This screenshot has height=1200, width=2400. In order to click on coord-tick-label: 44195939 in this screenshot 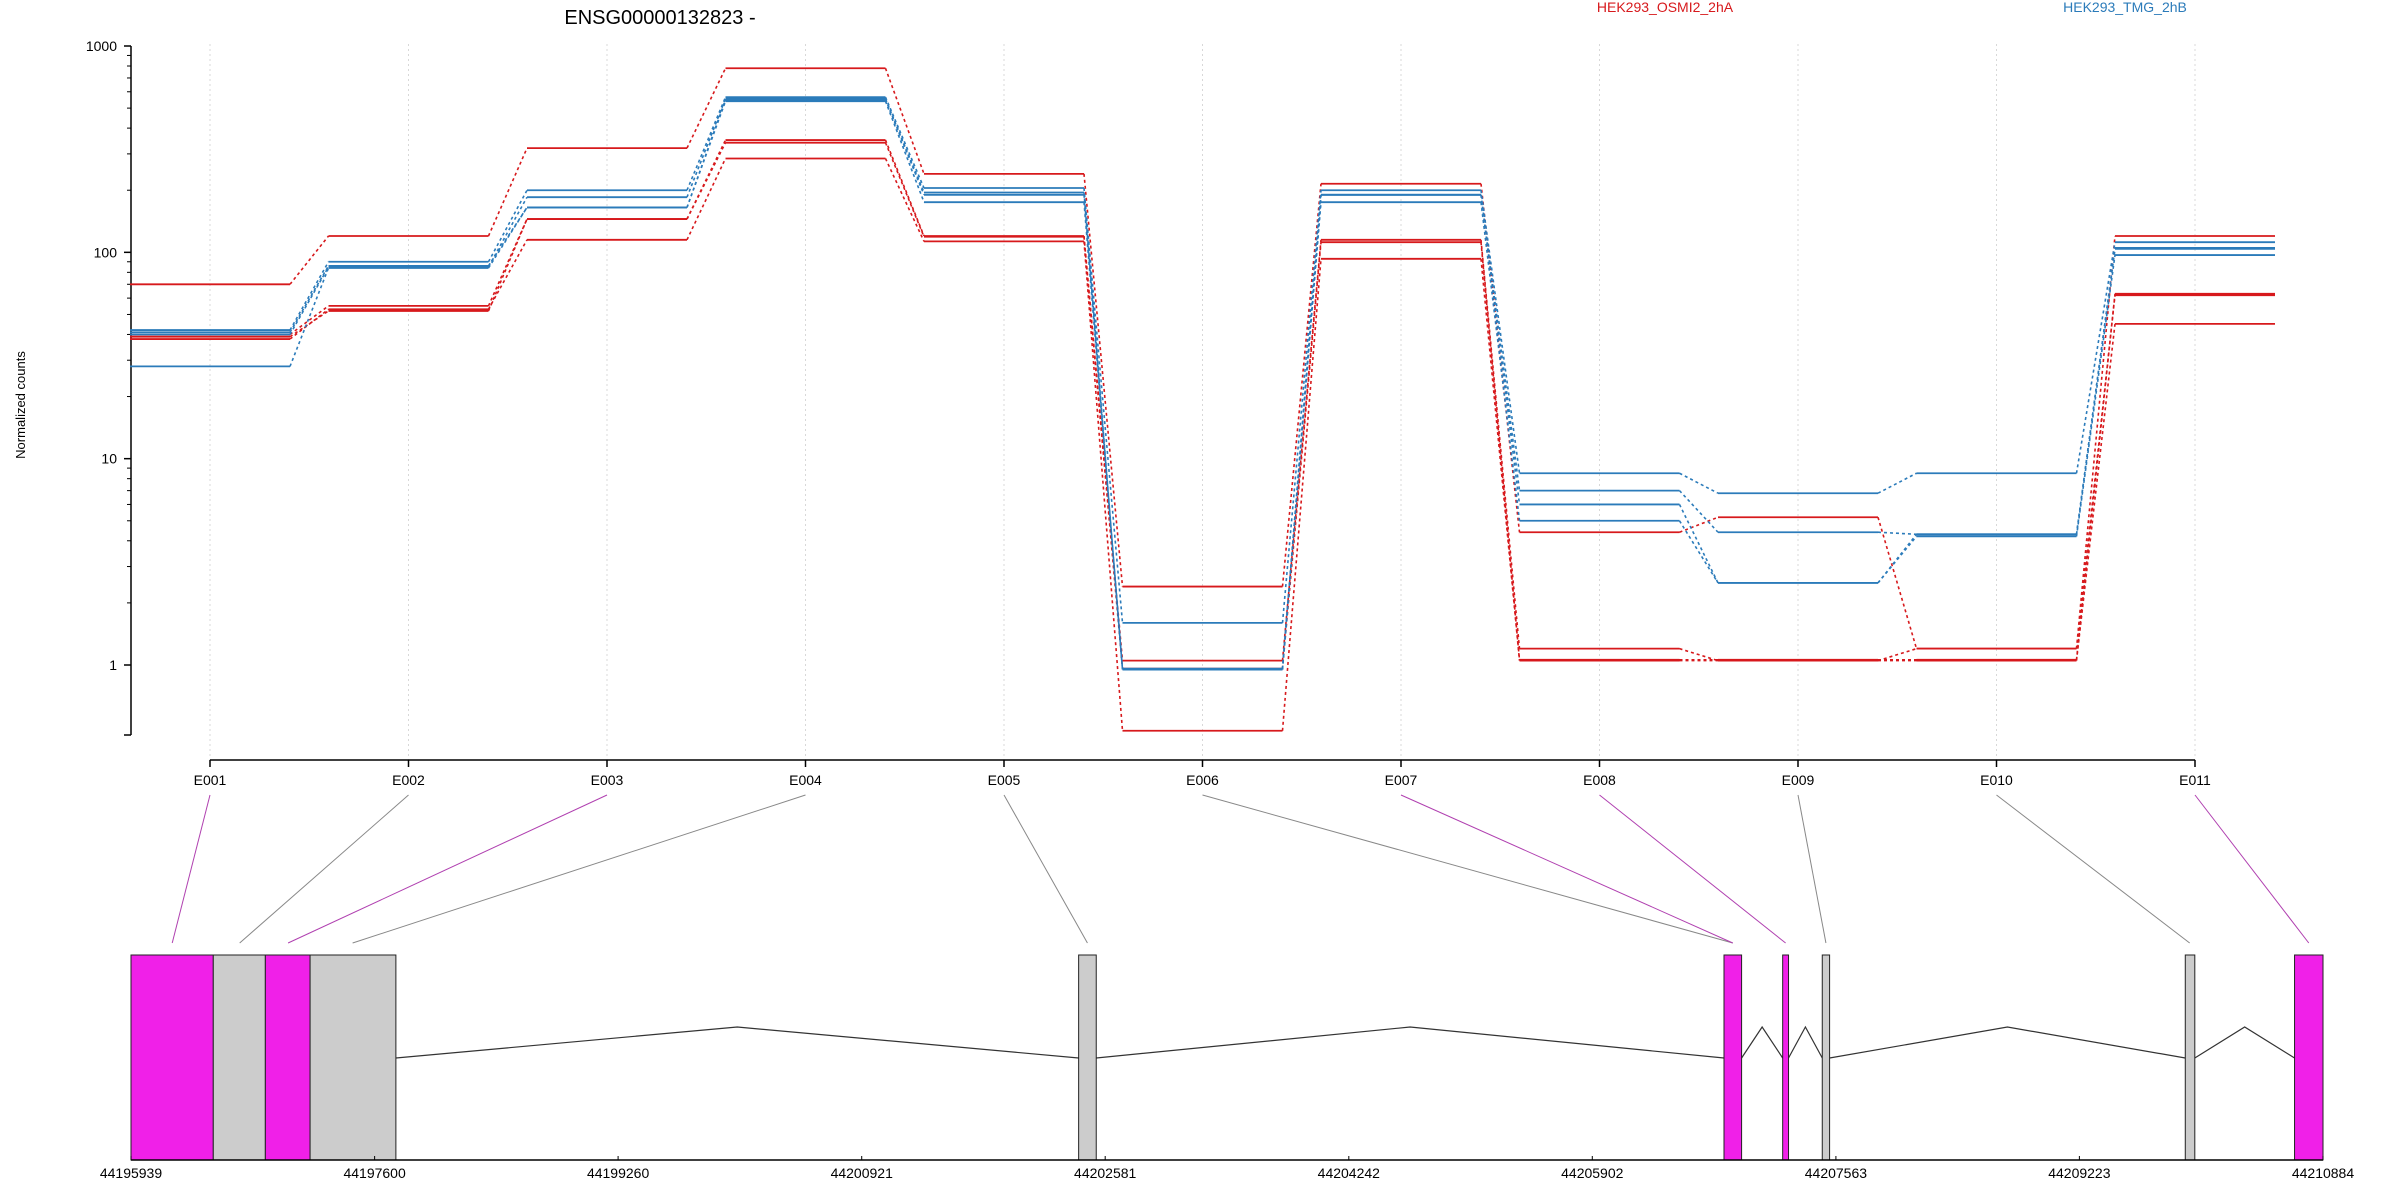, I will do `click(131, 1173)`.